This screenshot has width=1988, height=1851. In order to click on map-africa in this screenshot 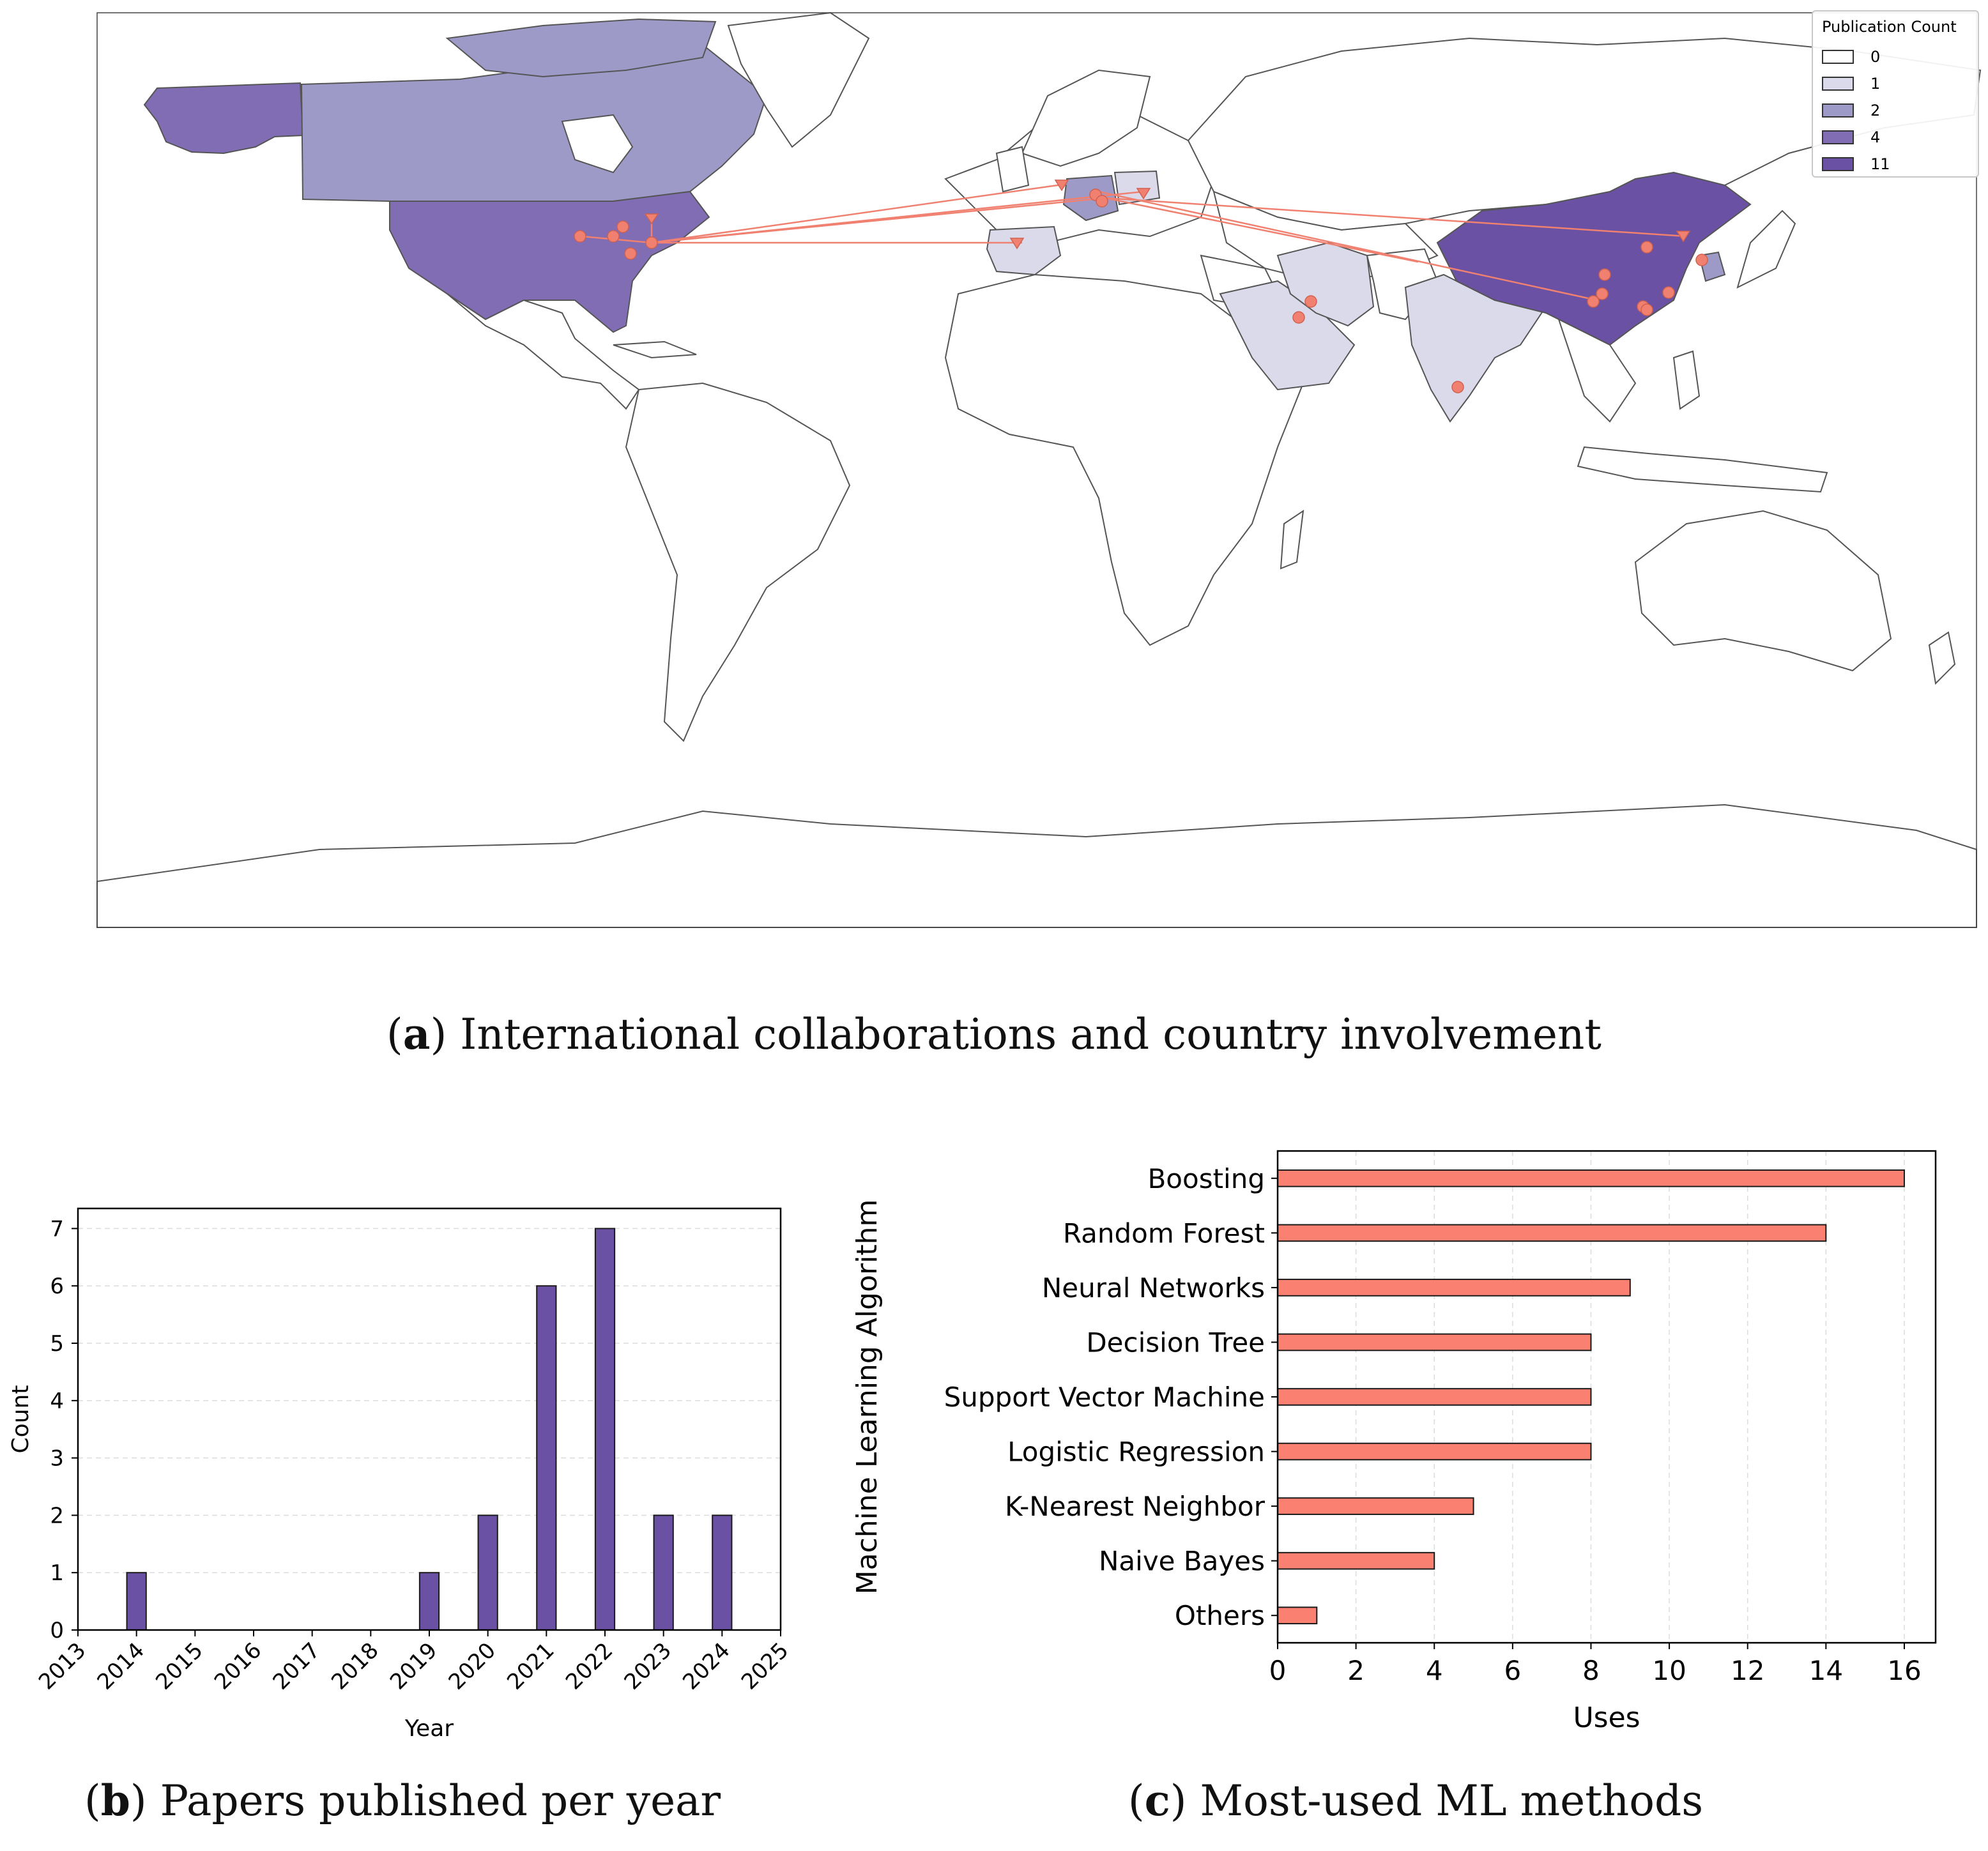, I will do `click(1124, 459)`.